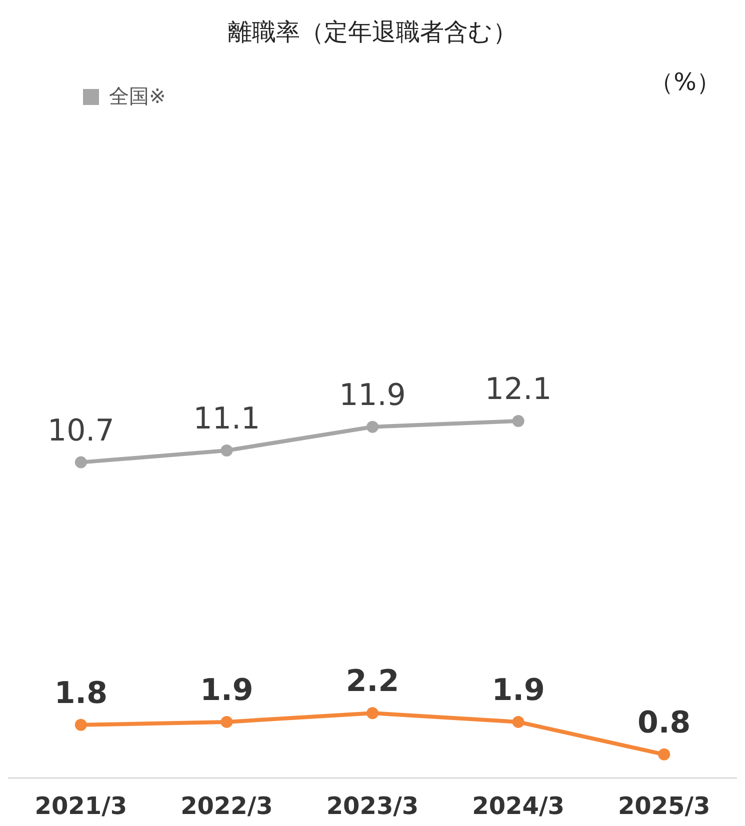 This screenshot has width=745, height=826. Describe the element at coordinates (81, 693) in the screenshot. I see `data-label: 1.8` at that location.